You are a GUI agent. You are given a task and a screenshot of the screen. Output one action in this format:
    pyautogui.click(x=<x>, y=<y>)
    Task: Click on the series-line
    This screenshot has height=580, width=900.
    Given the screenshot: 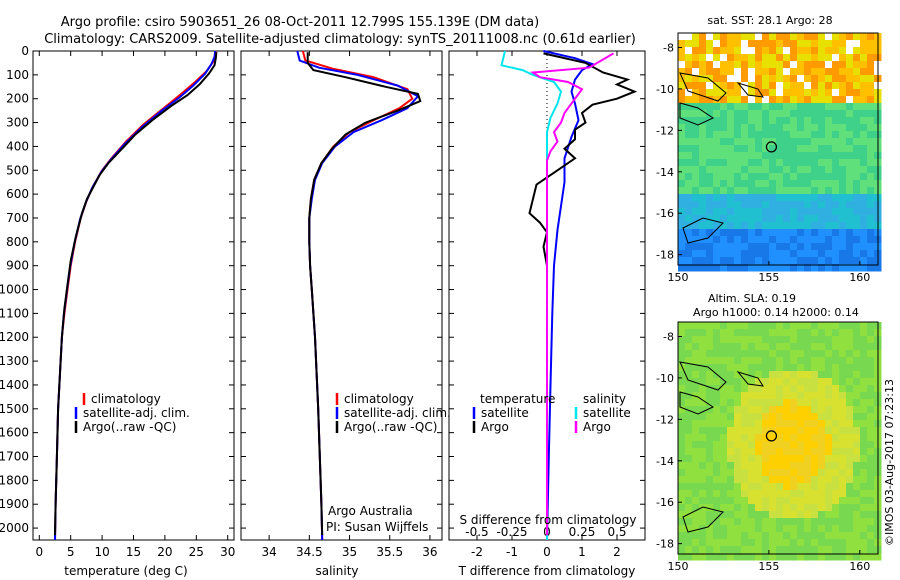 What is the action you would take?
    pyautogui.click(x=572, y=294)
    